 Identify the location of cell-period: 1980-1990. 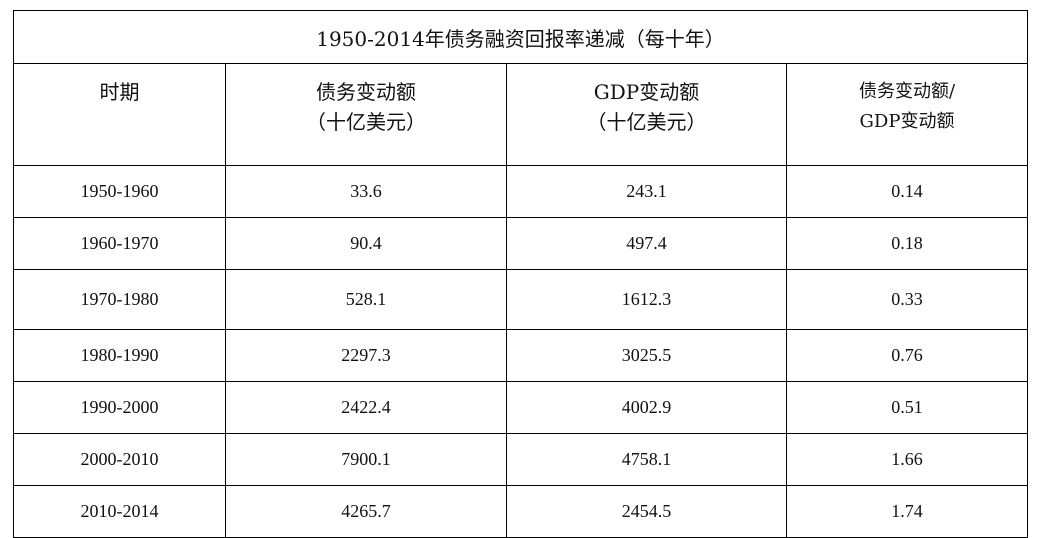
(119, 355).